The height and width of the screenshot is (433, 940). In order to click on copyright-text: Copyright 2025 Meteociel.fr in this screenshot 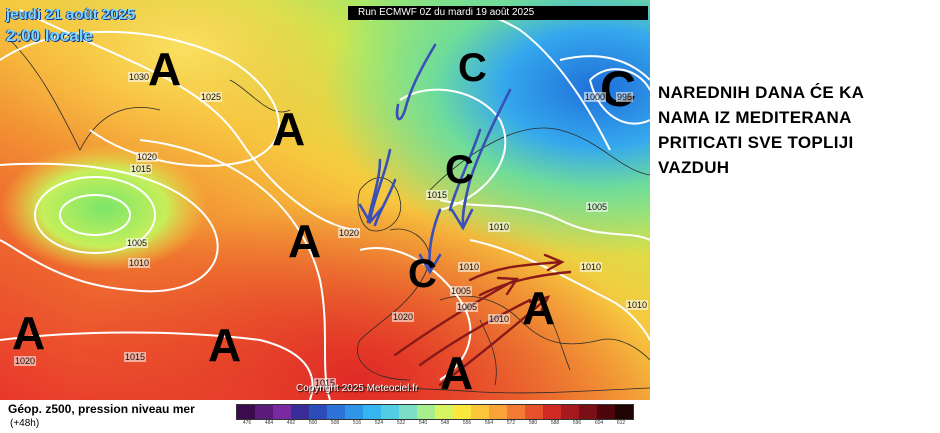, I will do `click(357, 388)`.